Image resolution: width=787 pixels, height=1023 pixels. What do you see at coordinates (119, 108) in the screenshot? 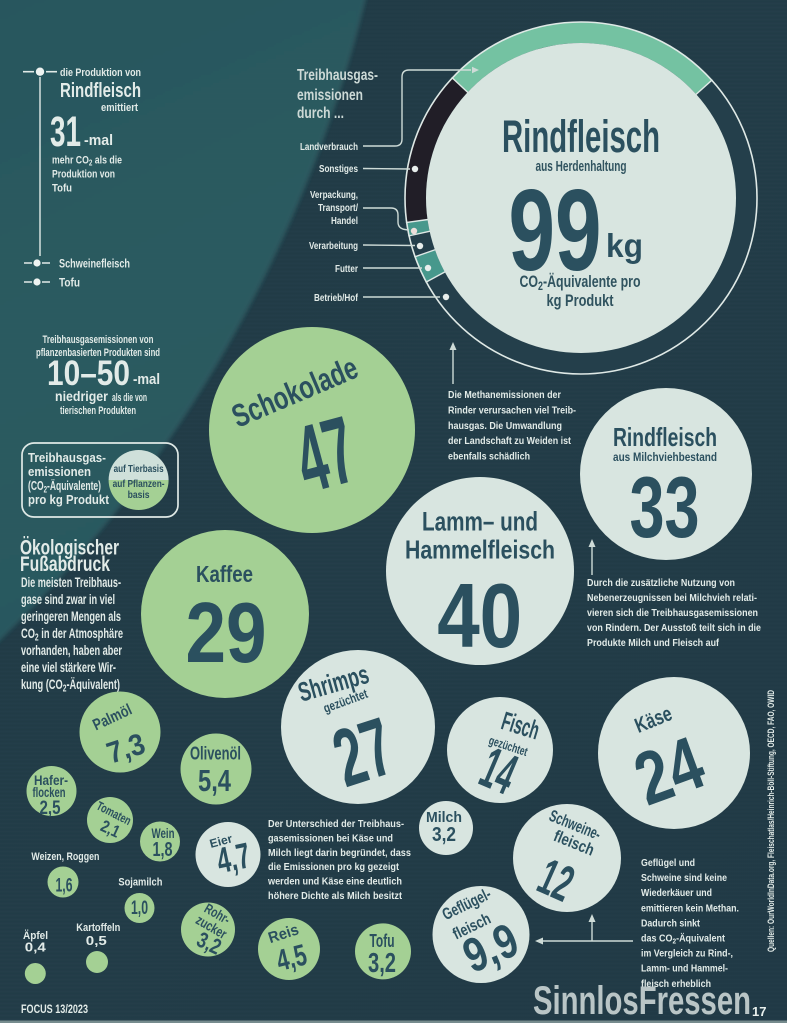
I see `svg-text: emittiert` at bounding box center [119, 108].